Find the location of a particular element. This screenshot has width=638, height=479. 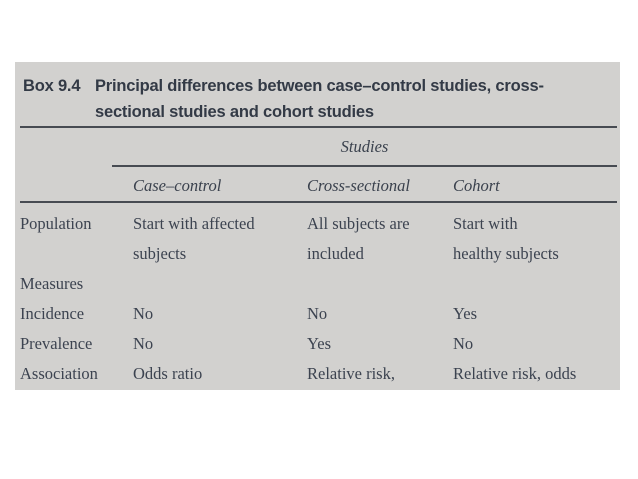

title-divider is located at coordinates (318, 127).